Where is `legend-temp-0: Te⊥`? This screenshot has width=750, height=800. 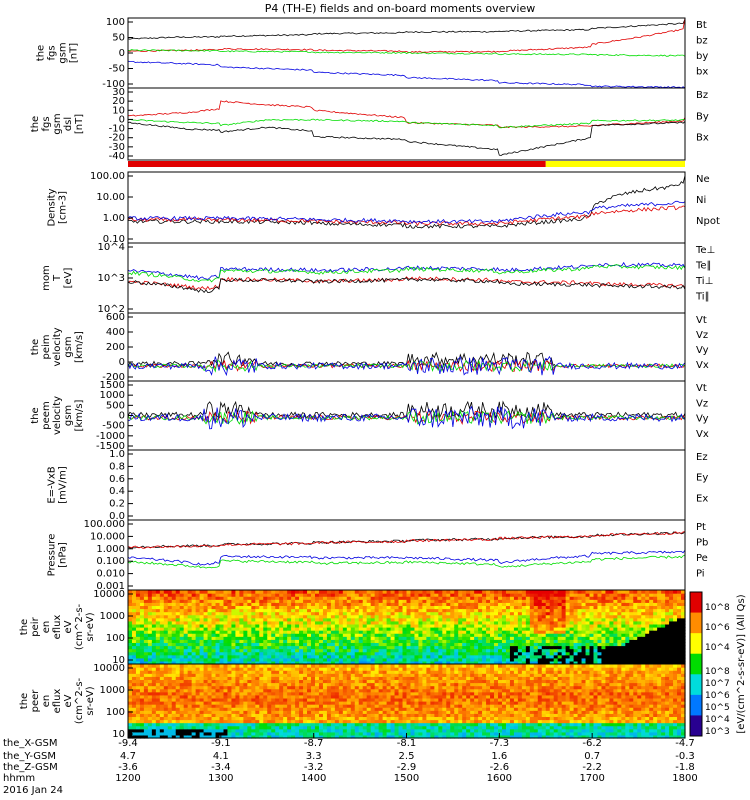 legend-temp-0: Te⊥ is located at coordinates (705, 250).